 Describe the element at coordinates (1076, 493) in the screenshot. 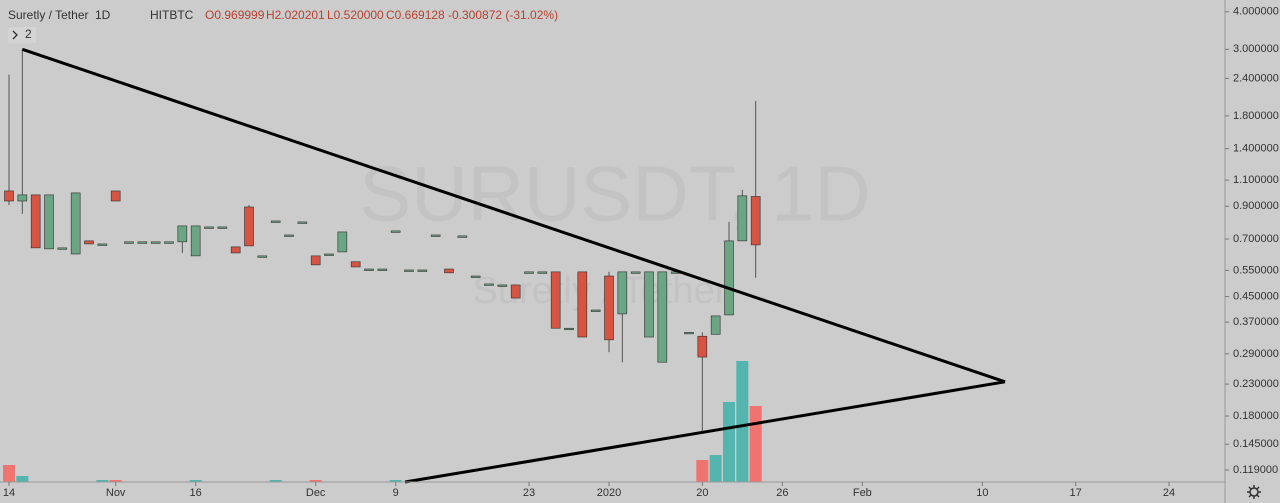

I see `x-tick-label: 17` at that location.